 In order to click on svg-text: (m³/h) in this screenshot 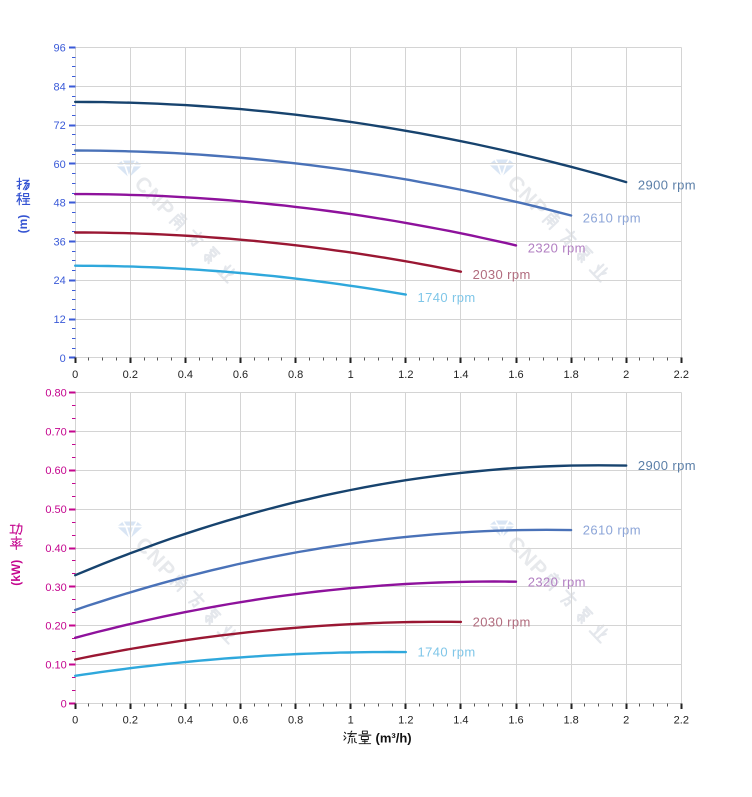, I will do `click(394, 738)`.